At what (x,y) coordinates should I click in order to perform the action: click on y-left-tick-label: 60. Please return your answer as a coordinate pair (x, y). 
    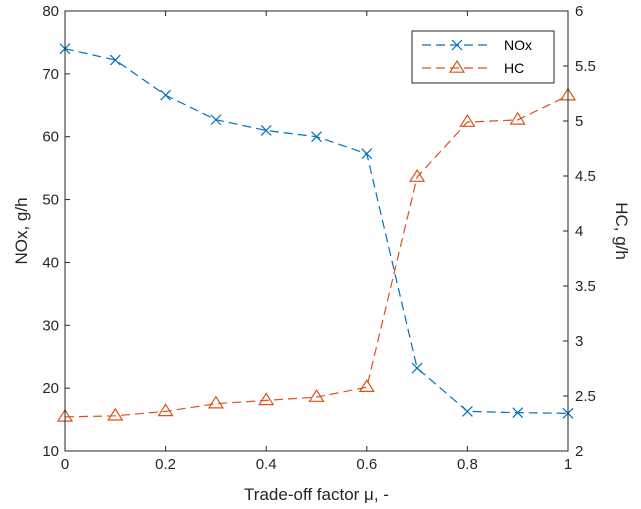
    Looking at the image, I should click on (50, 137).